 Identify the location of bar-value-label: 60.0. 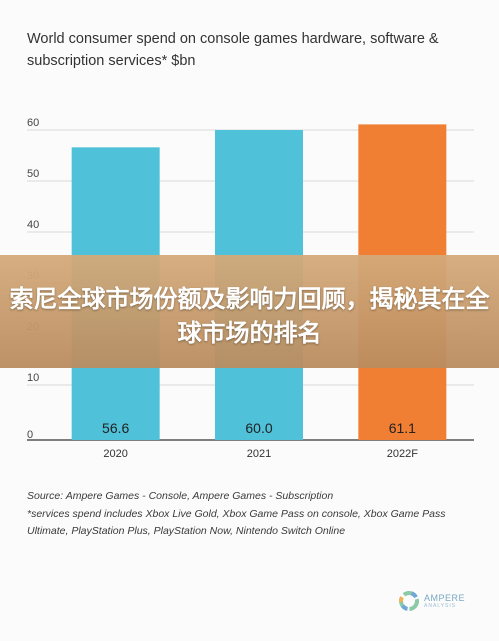
(258, 428).